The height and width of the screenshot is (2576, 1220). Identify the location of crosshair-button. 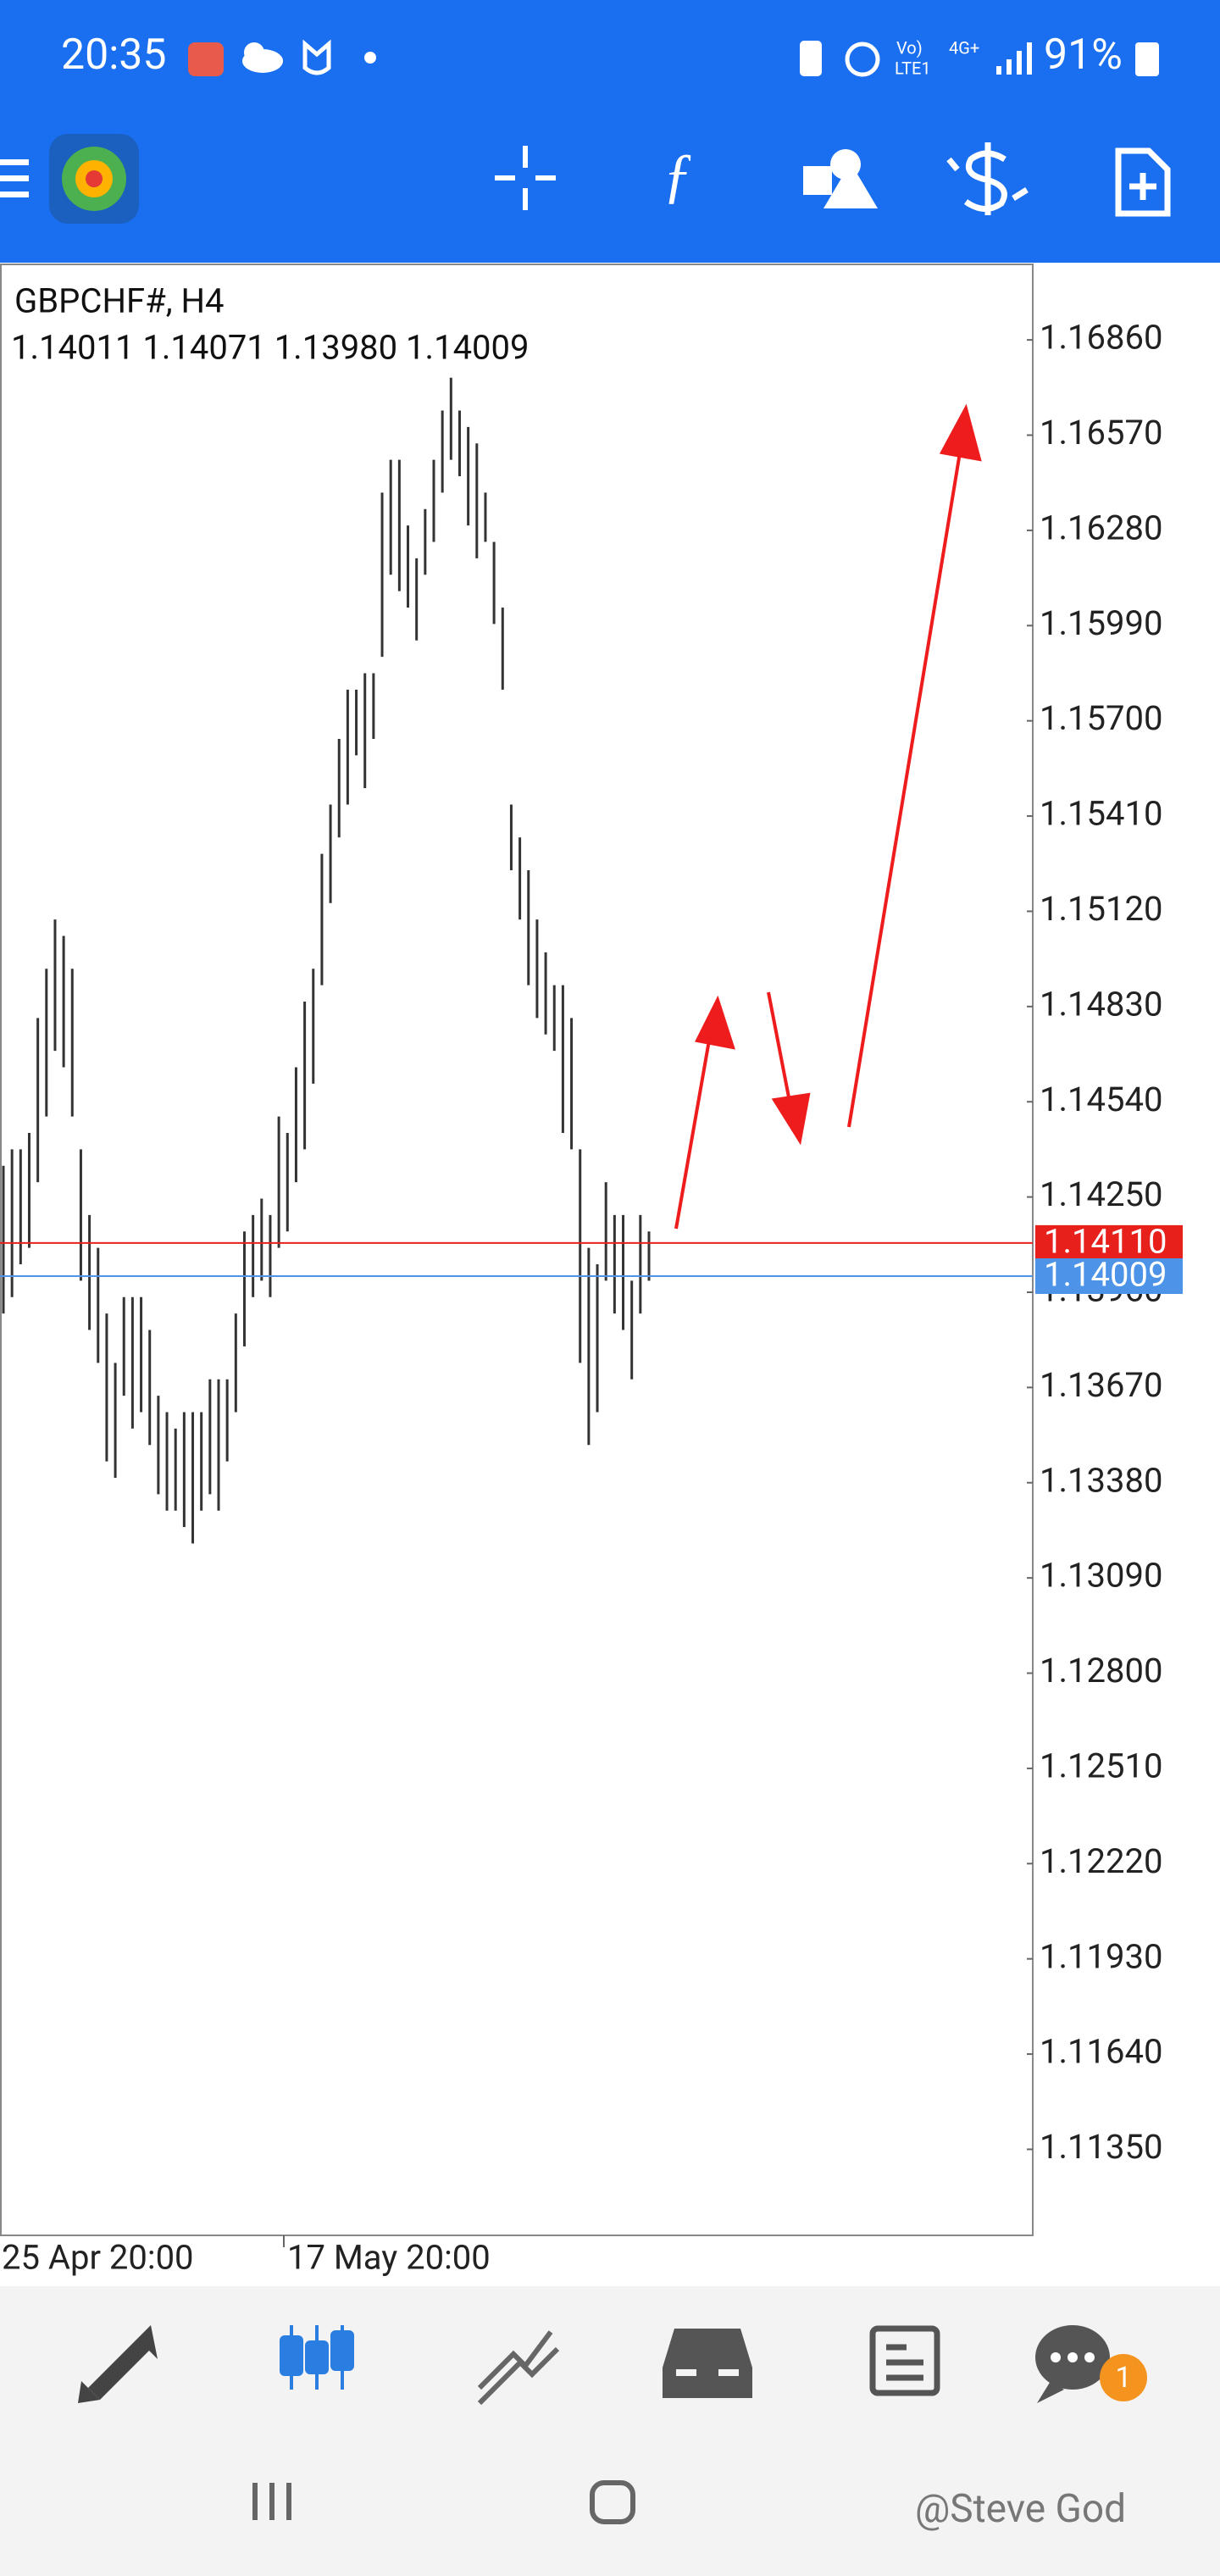
(525, 178).